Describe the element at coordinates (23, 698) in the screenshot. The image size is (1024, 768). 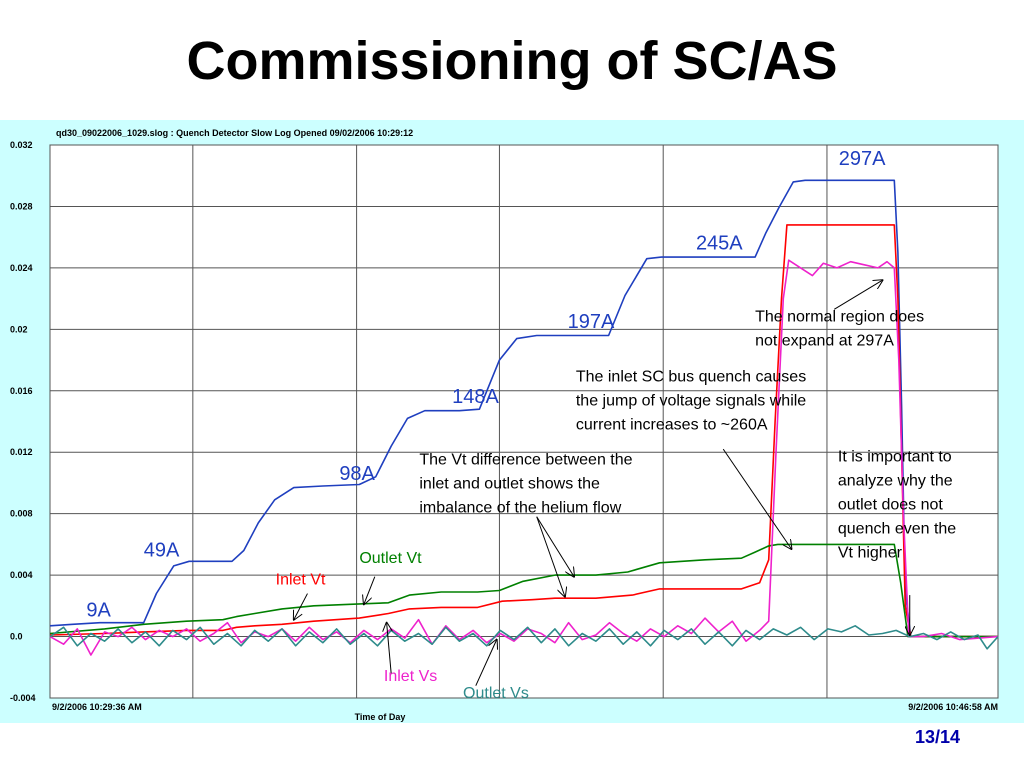
I see `y-tick-label: -0.004` at that location.